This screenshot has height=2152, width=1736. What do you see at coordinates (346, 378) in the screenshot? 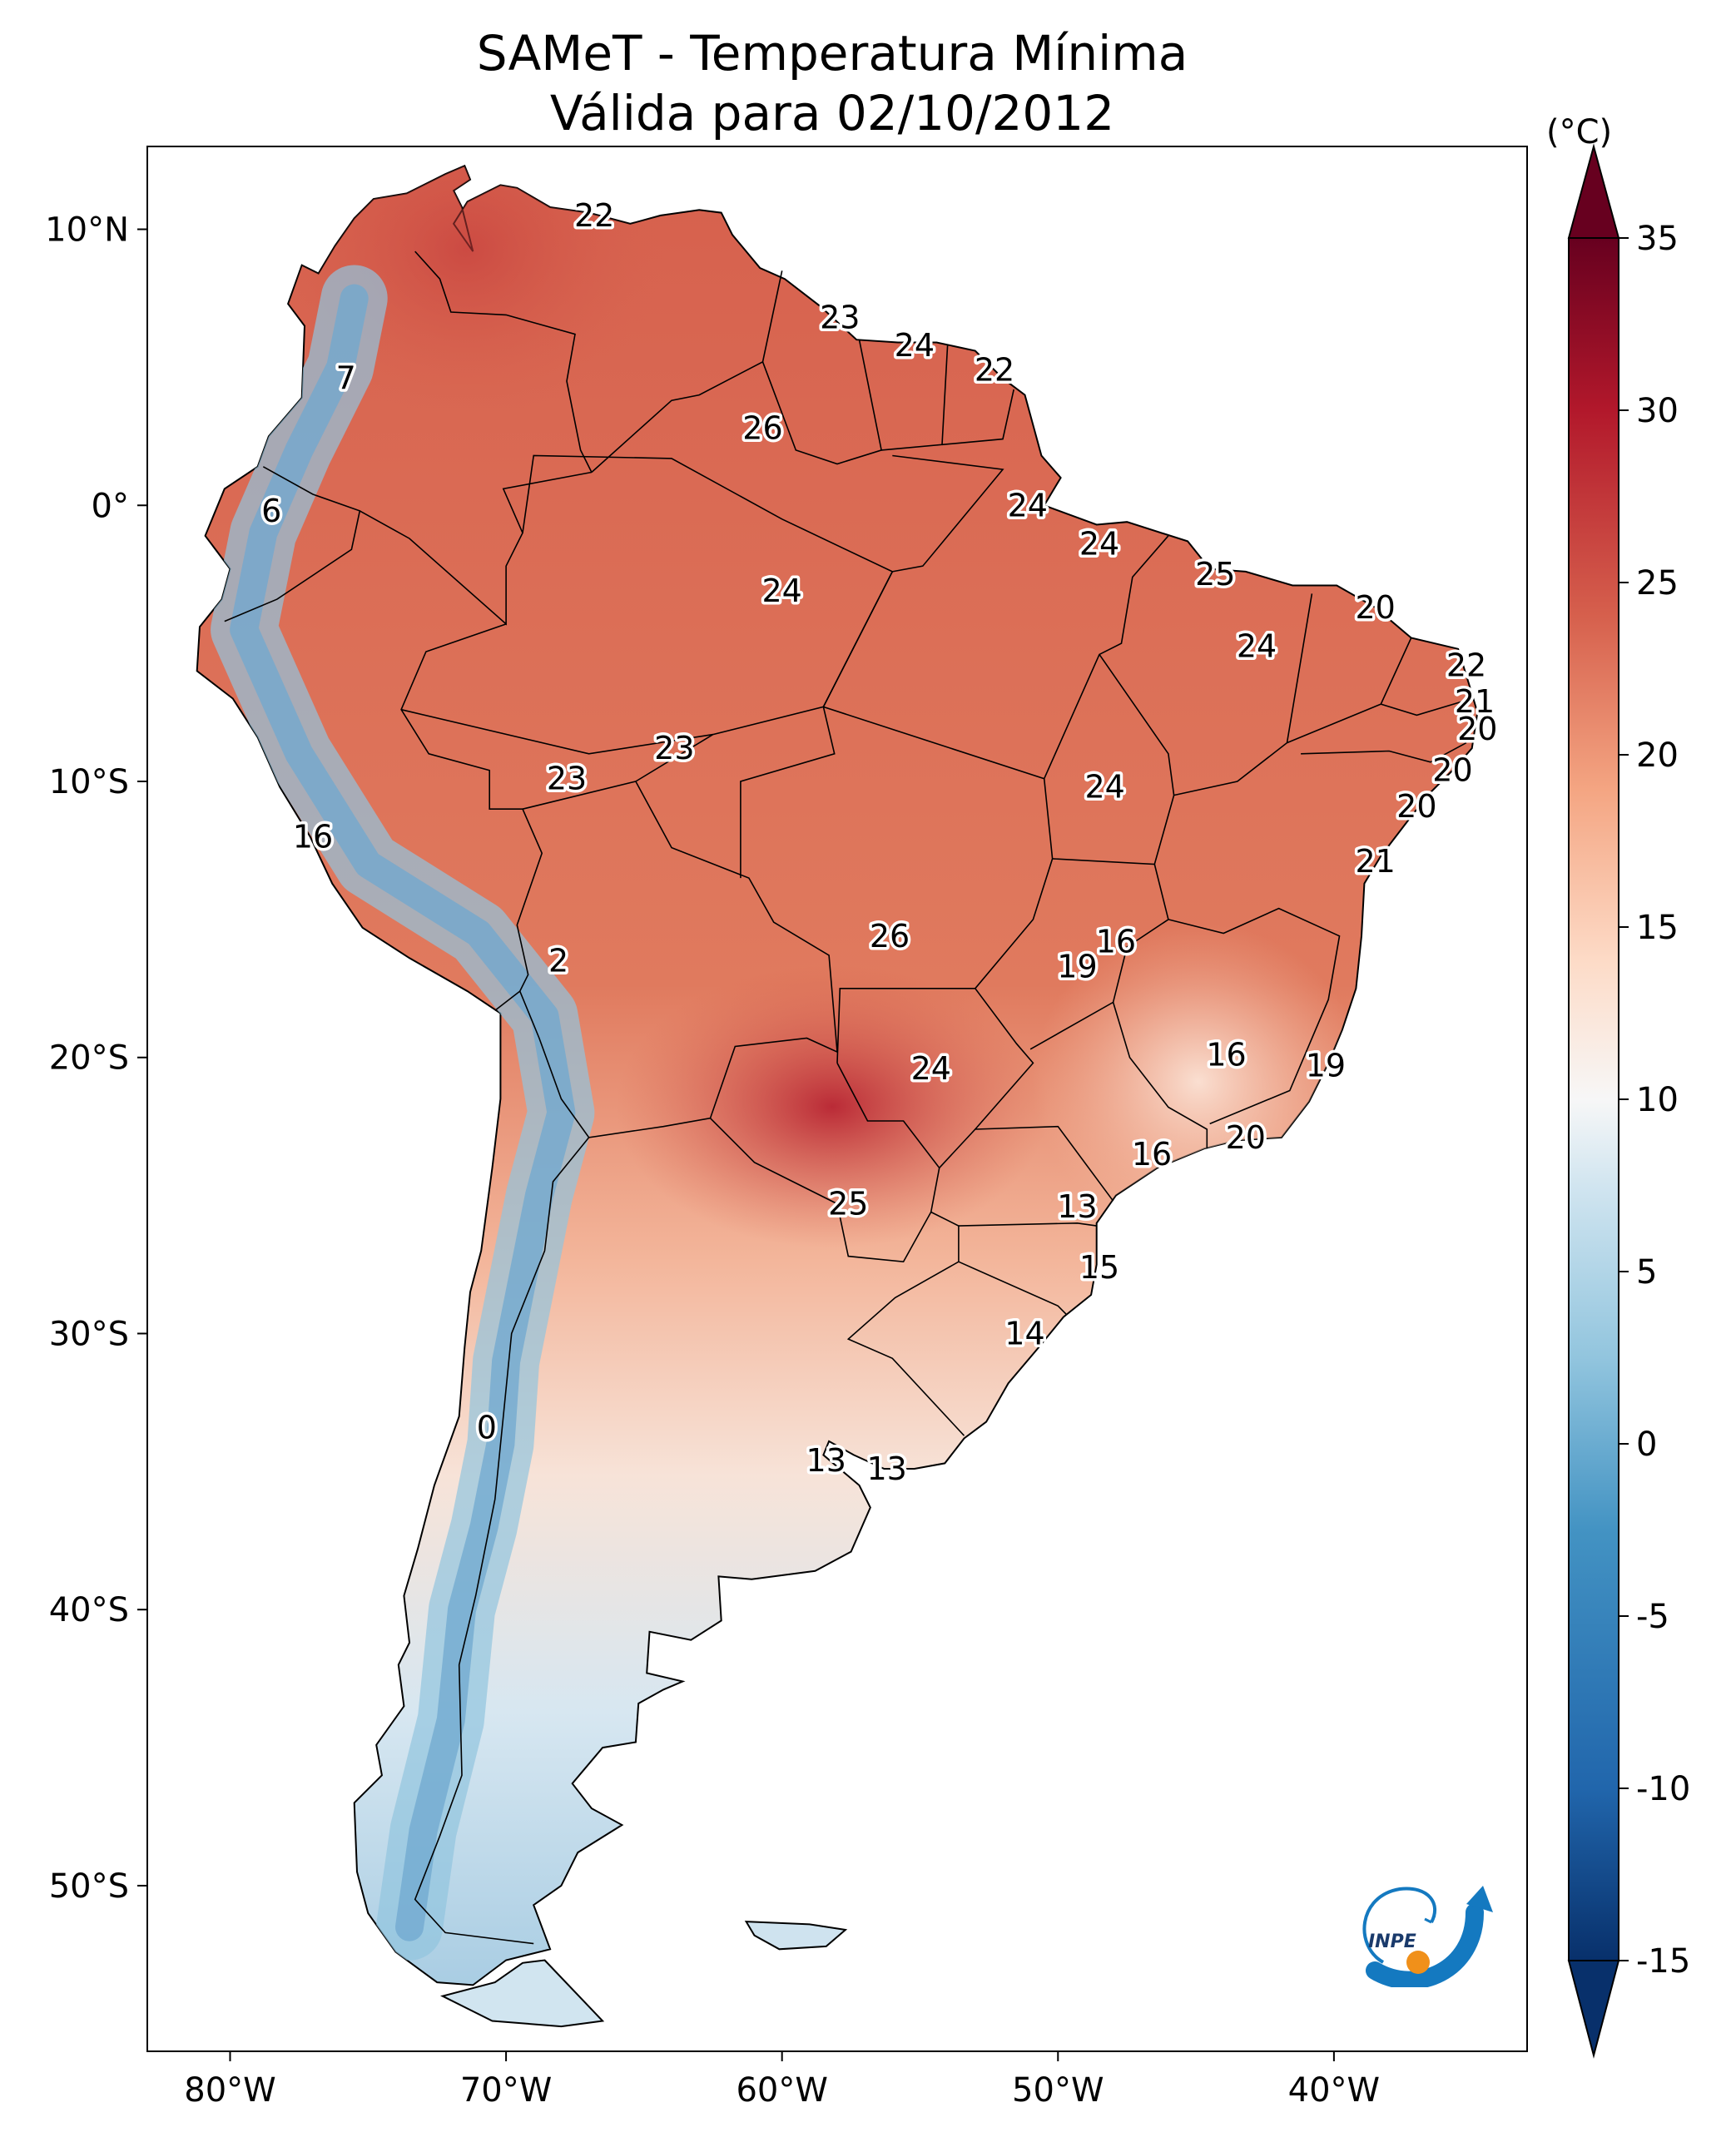
I see `station-value-label: 7` at bounding box center [346, 378].